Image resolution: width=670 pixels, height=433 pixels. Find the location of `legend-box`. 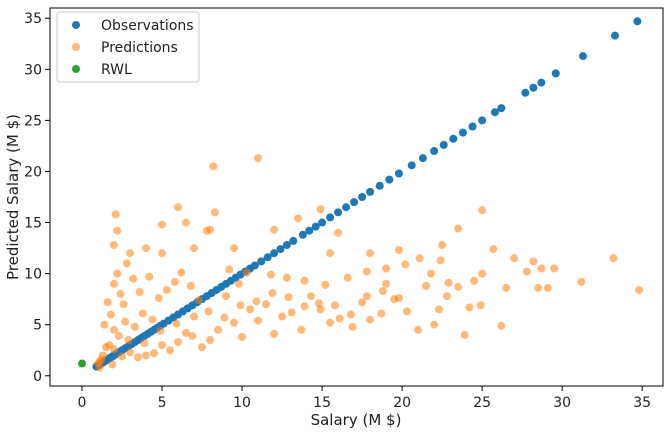

legend-box is located at coordinates (128, 47).